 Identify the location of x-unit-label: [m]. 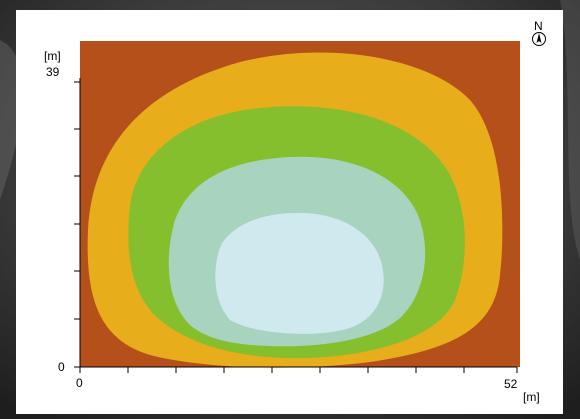
(531, 397).